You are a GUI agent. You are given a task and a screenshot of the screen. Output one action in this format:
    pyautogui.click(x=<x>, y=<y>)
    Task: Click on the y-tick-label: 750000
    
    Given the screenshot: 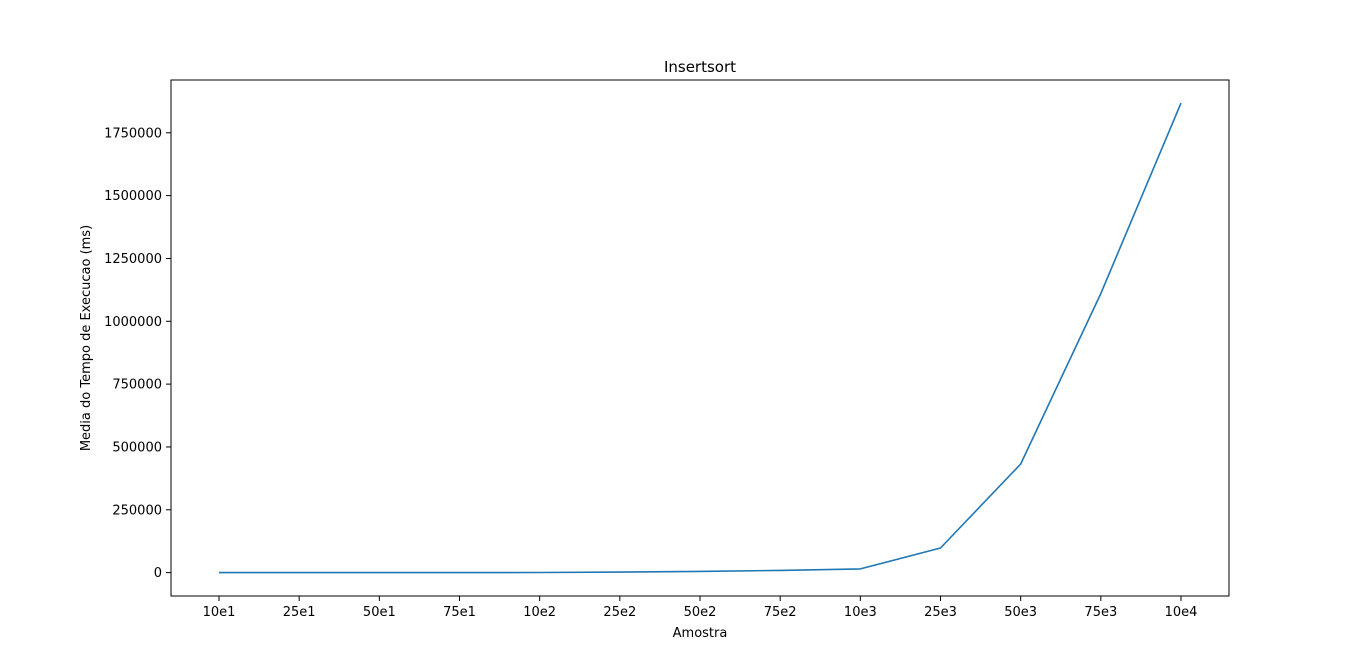 What is the action you would take?
    pyautogui.click(x=137, y=385)
    